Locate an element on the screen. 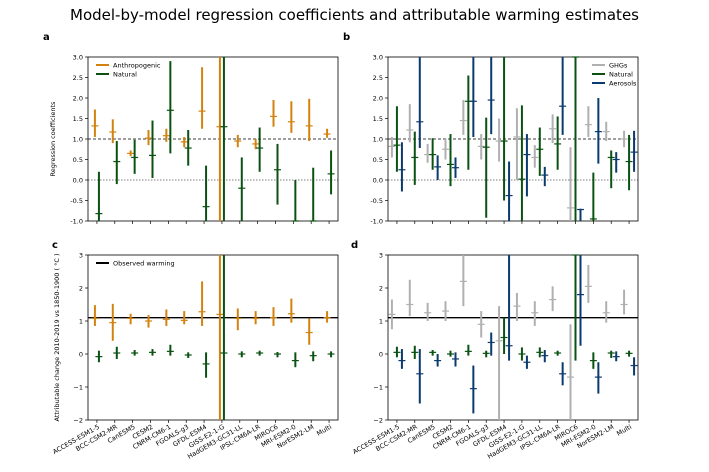  y-axis-label: Regression coefficients is located at coordinates (53, 139).